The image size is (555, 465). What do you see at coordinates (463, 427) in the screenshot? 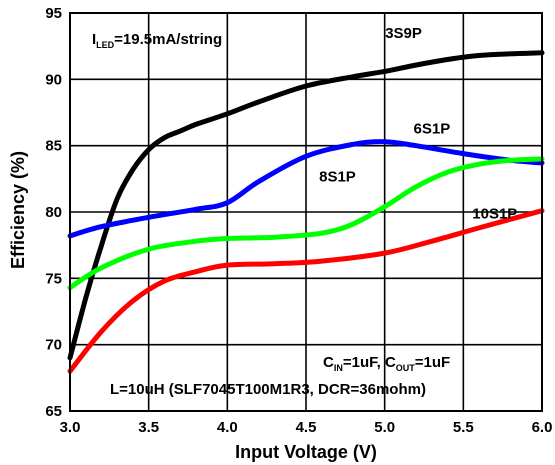
I see `x-tick-label: 5.5` at bounding box center [463, 427].